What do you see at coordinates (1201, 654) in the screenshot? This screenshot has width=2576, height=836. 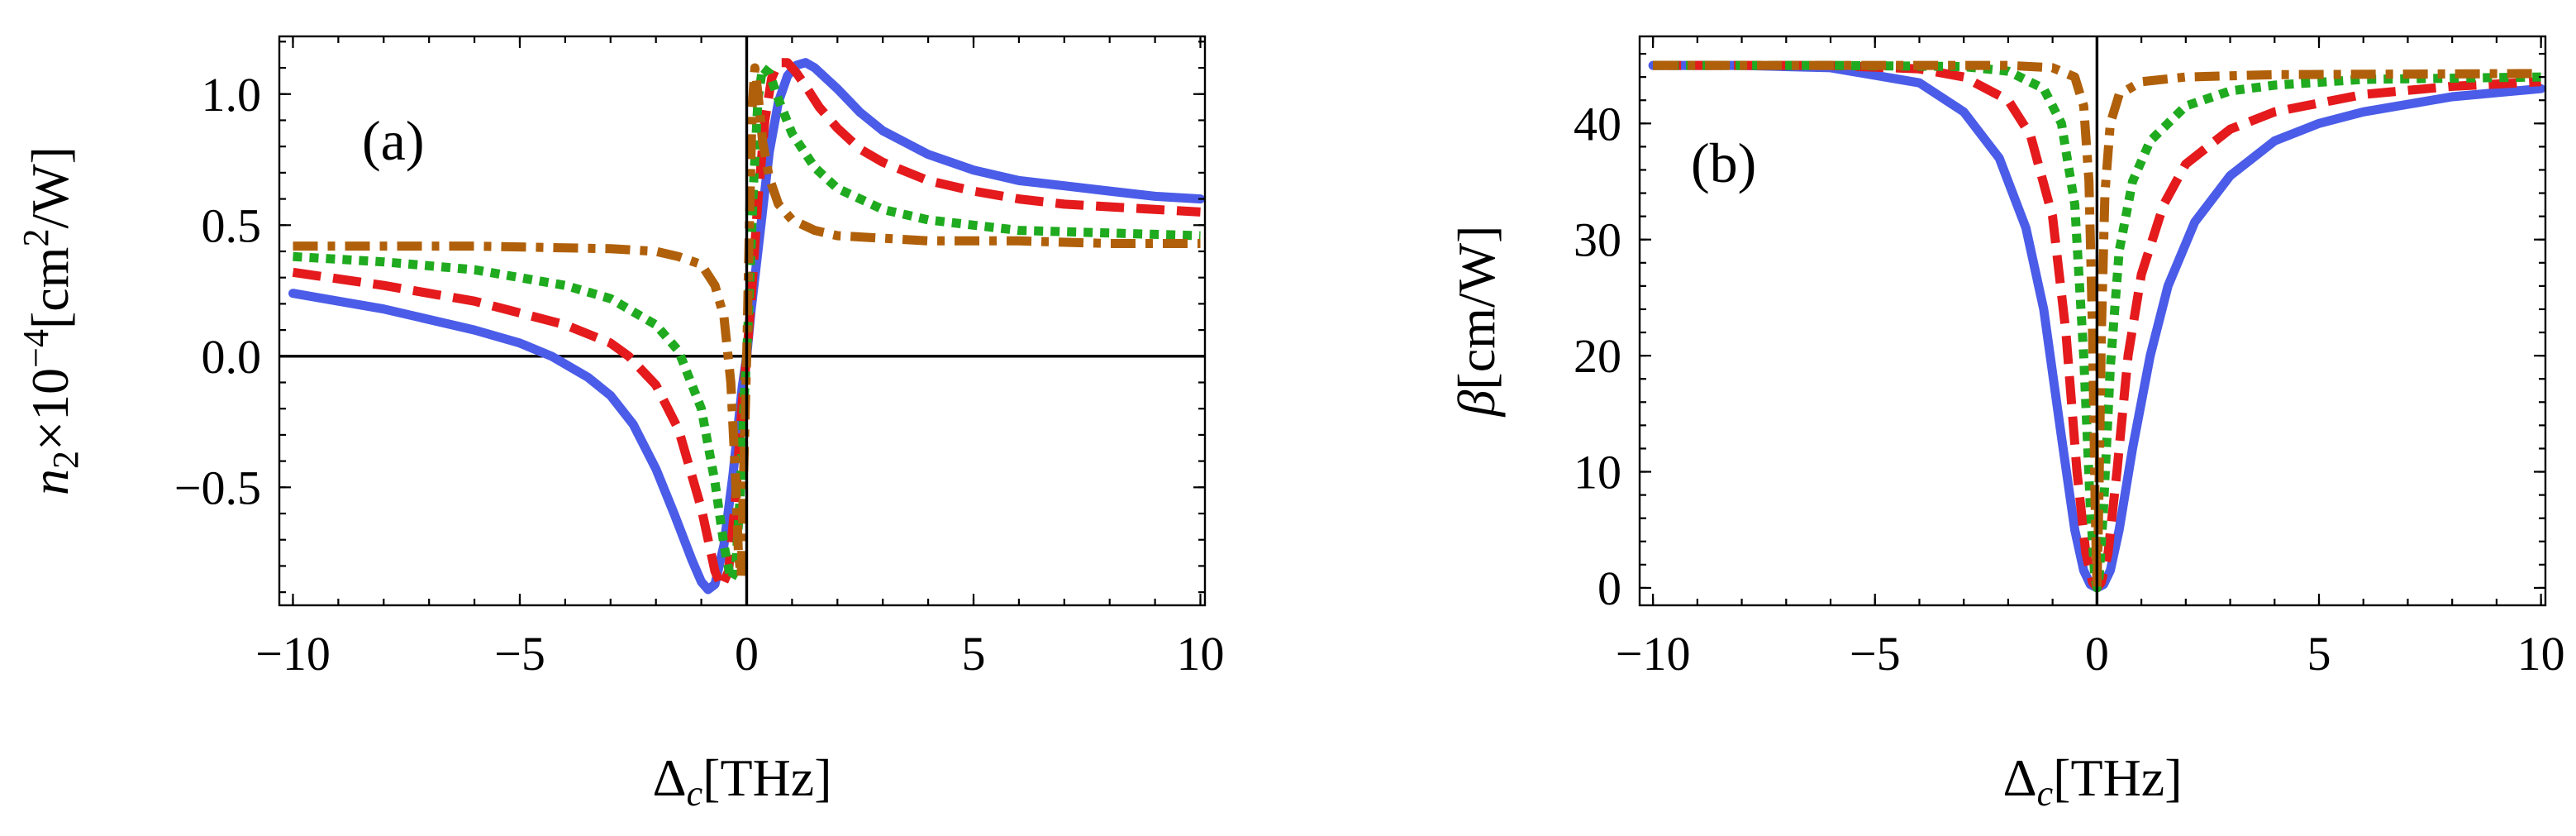 I see `panel-a-x-tick-label: 10` at bounding box center [1201, 654].